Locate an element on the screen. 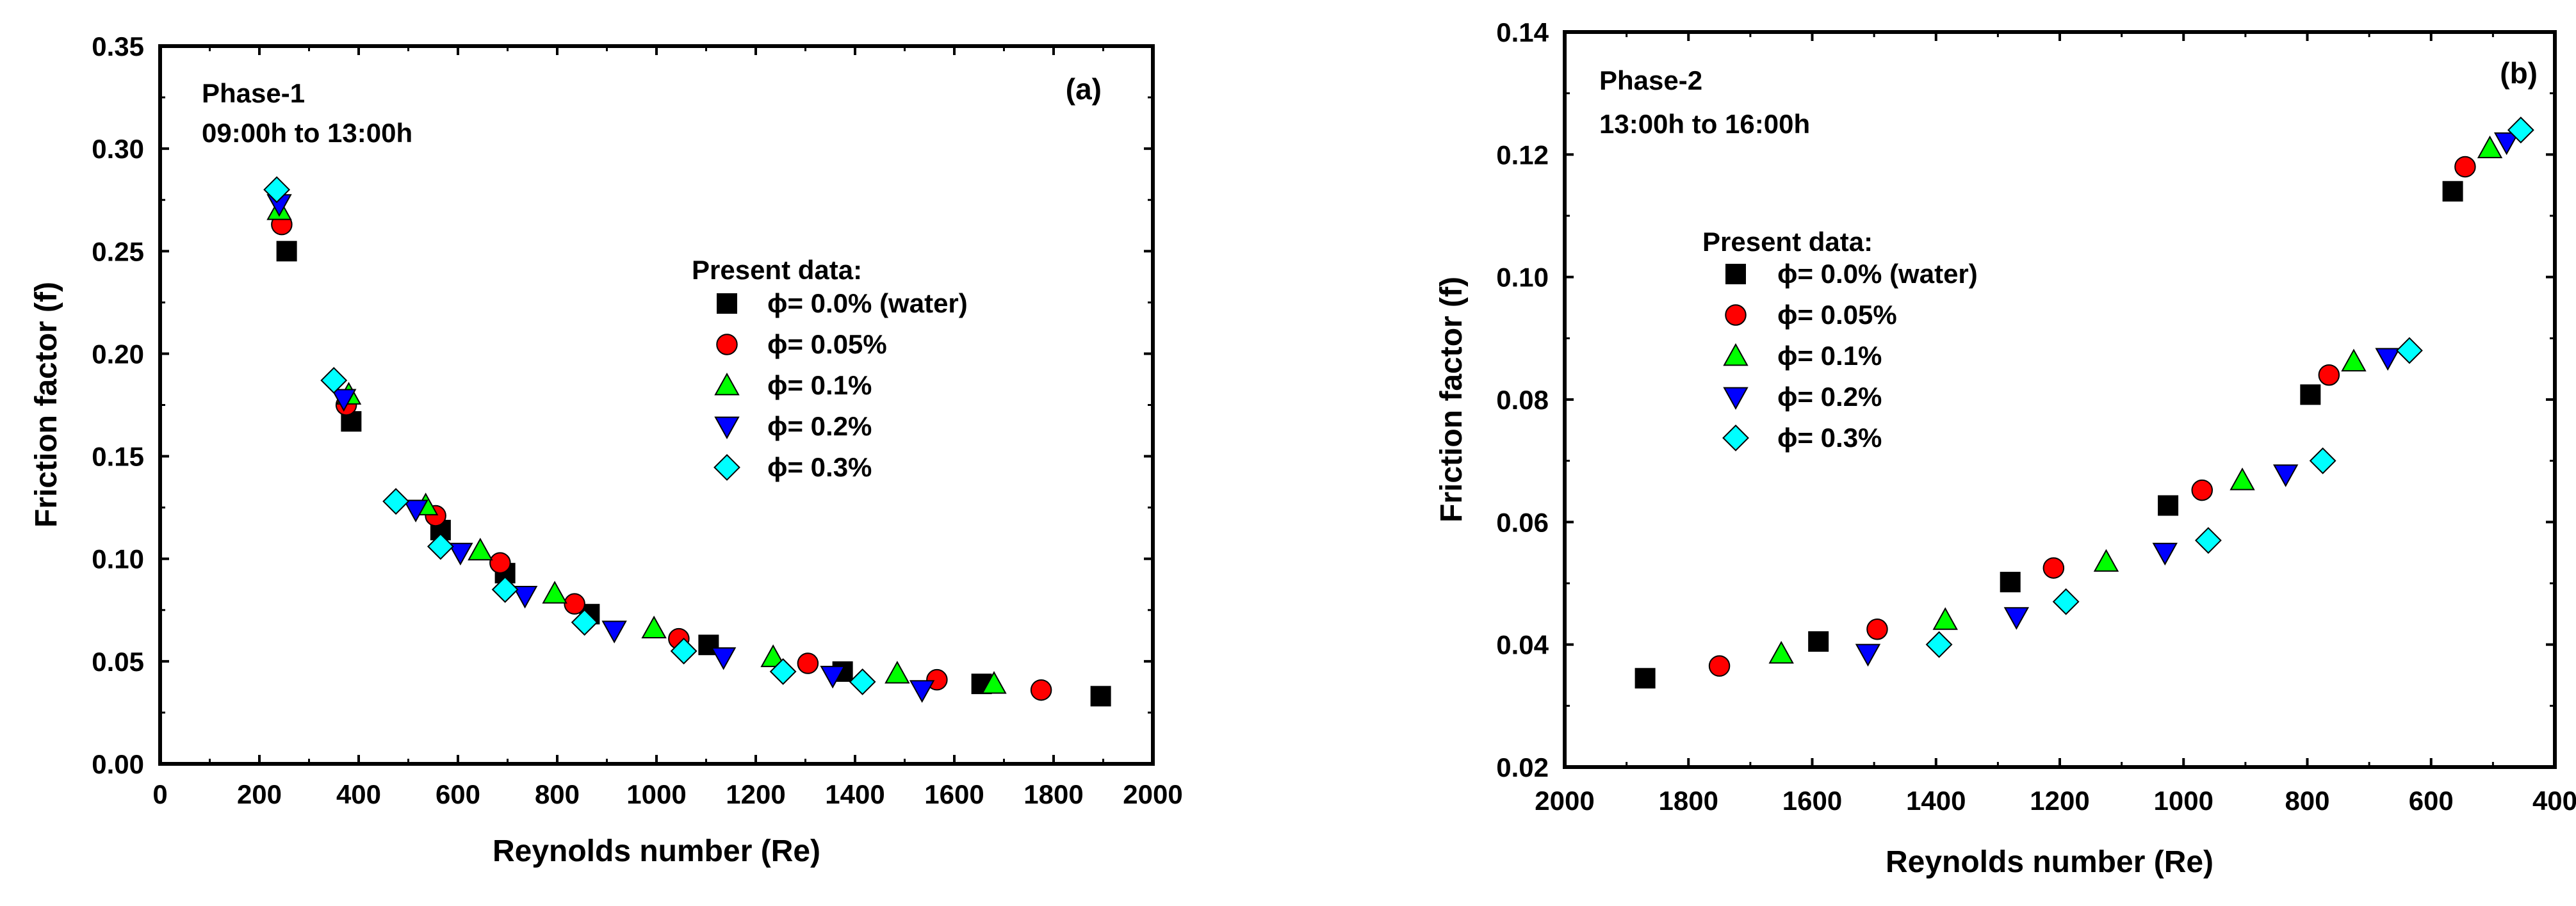 This screenshot has height=906, width=2576. legend-item: ϕ= 0.05% is located at coordinates (1811, 315).